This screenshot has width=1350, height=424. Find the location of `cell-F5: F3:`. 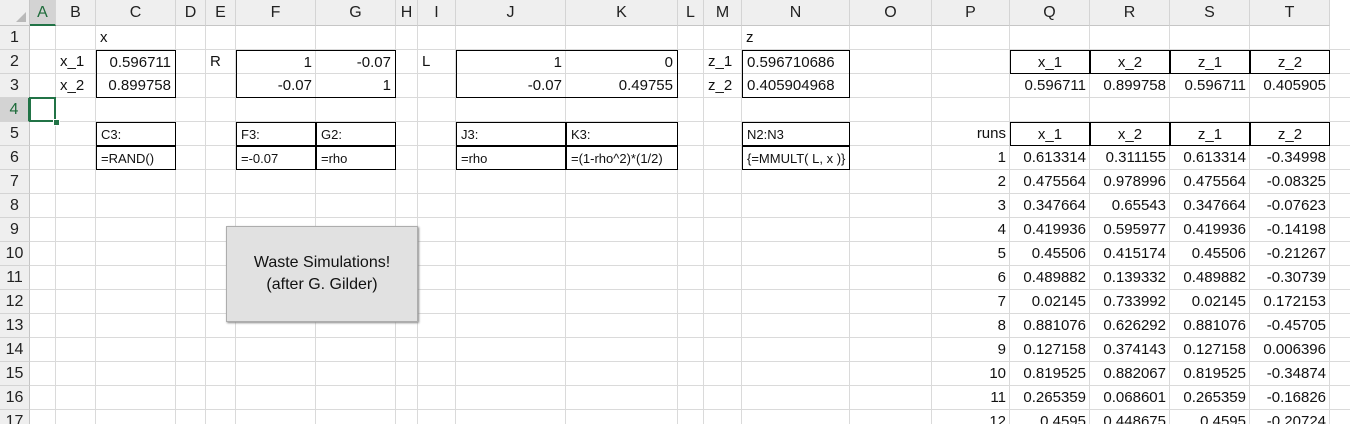

cell-F5: F3: is located at coordinates (276, 134).